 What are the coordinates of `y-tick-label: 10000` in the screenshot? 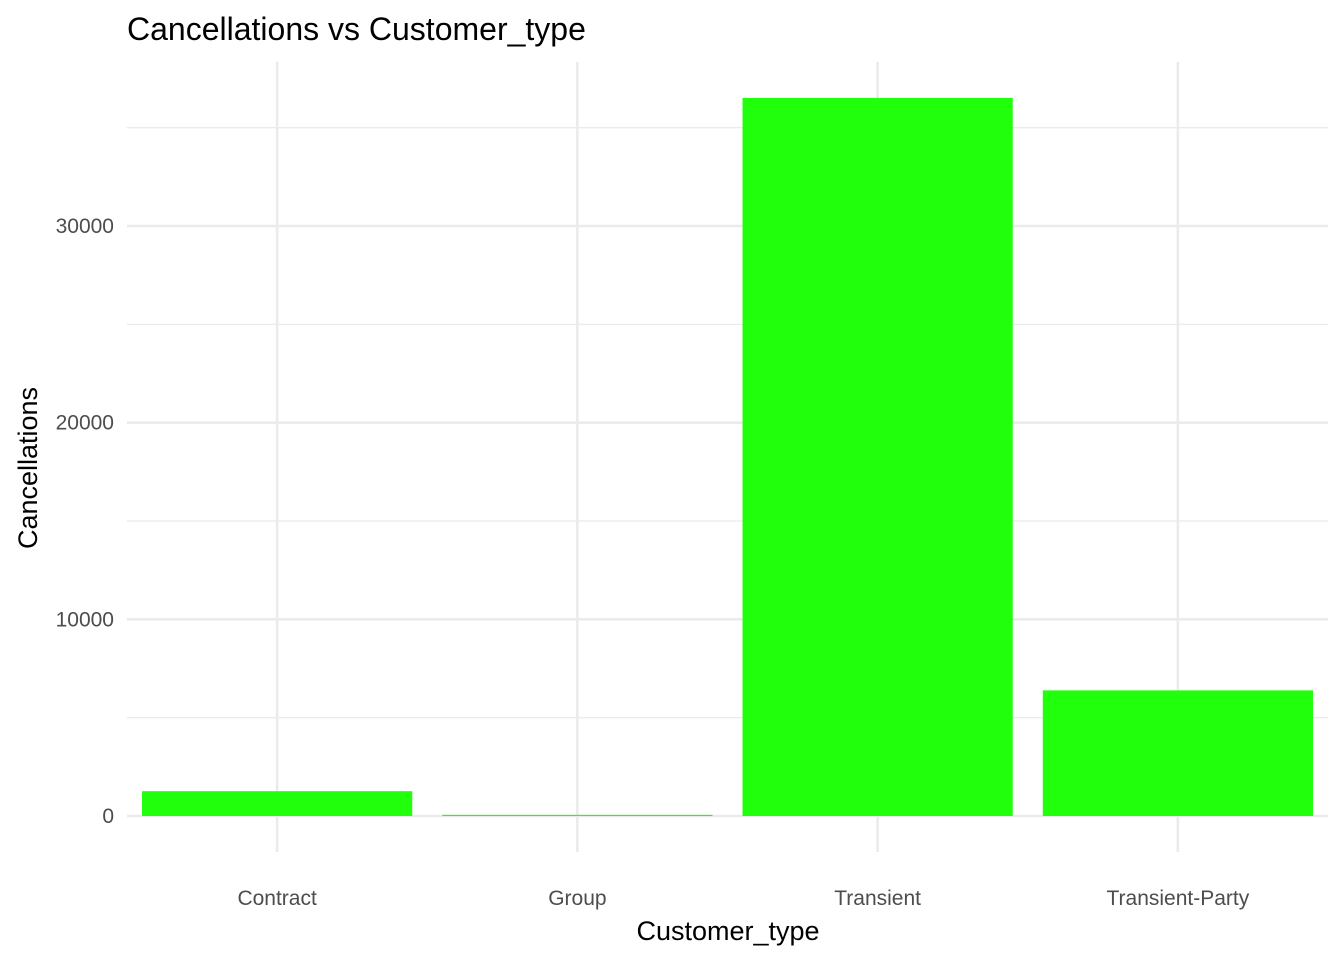 It's located at (85, 619).